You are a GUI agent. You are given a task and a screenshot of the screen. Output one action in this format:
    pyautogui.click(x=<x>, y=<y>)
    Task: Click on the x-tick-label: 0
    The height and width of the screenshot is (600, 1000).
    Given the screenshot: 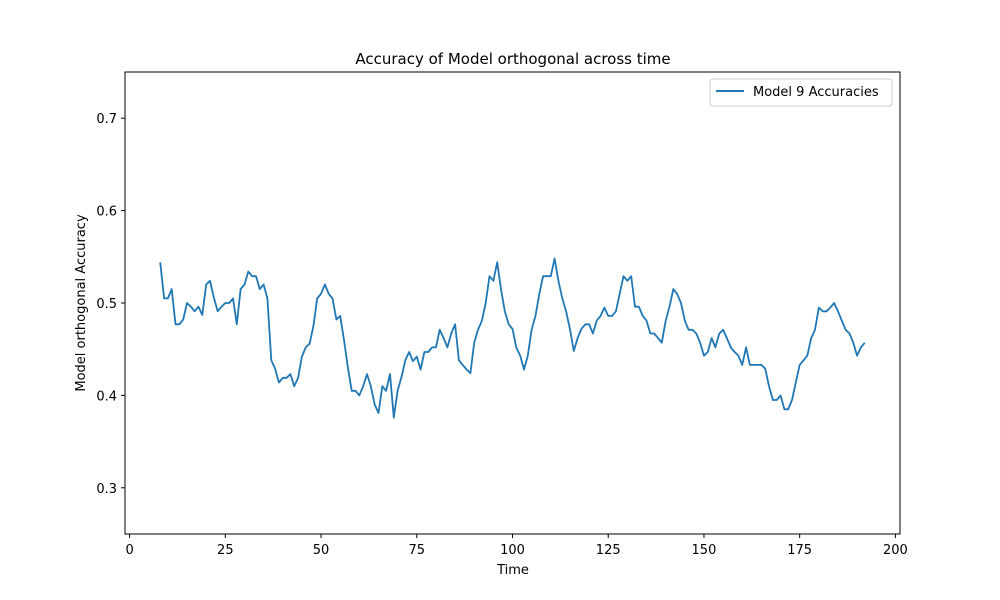 What is the action you would take?
    pyautogui.click(x=129, y=550)
    